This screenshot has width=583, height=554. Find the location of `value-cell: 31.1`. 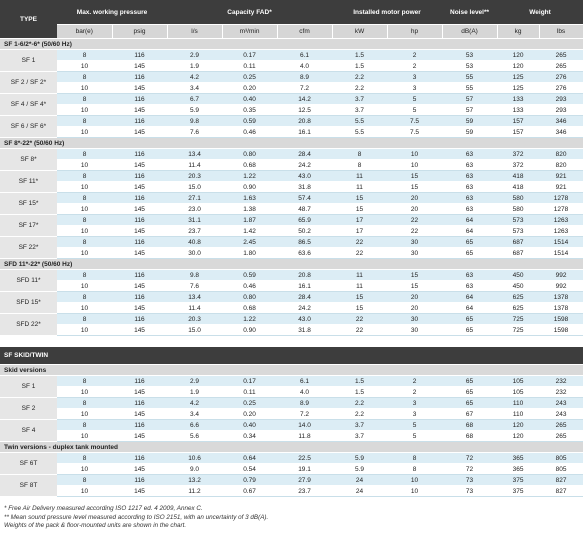

value-cell: 31.1 is located at coordinates (195, 220).